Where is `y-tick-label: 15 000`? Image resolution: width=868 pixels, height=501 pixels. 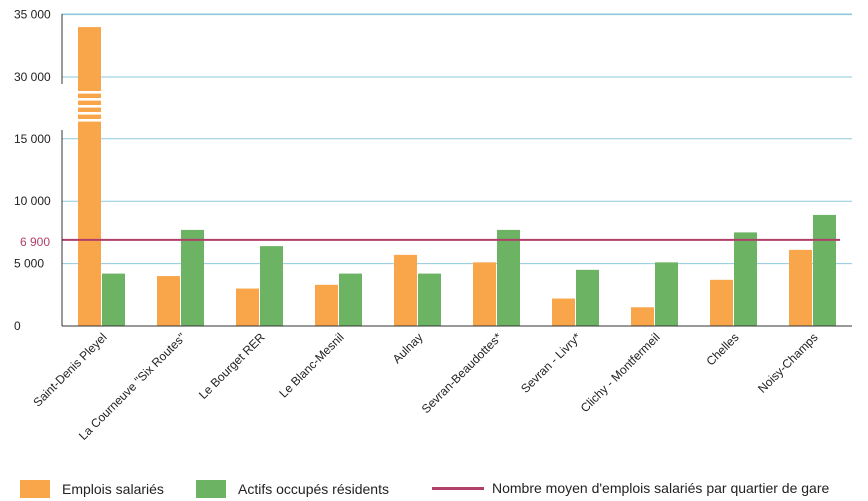
y-tick-label: 15 000 is located at coordinates (32, 139).